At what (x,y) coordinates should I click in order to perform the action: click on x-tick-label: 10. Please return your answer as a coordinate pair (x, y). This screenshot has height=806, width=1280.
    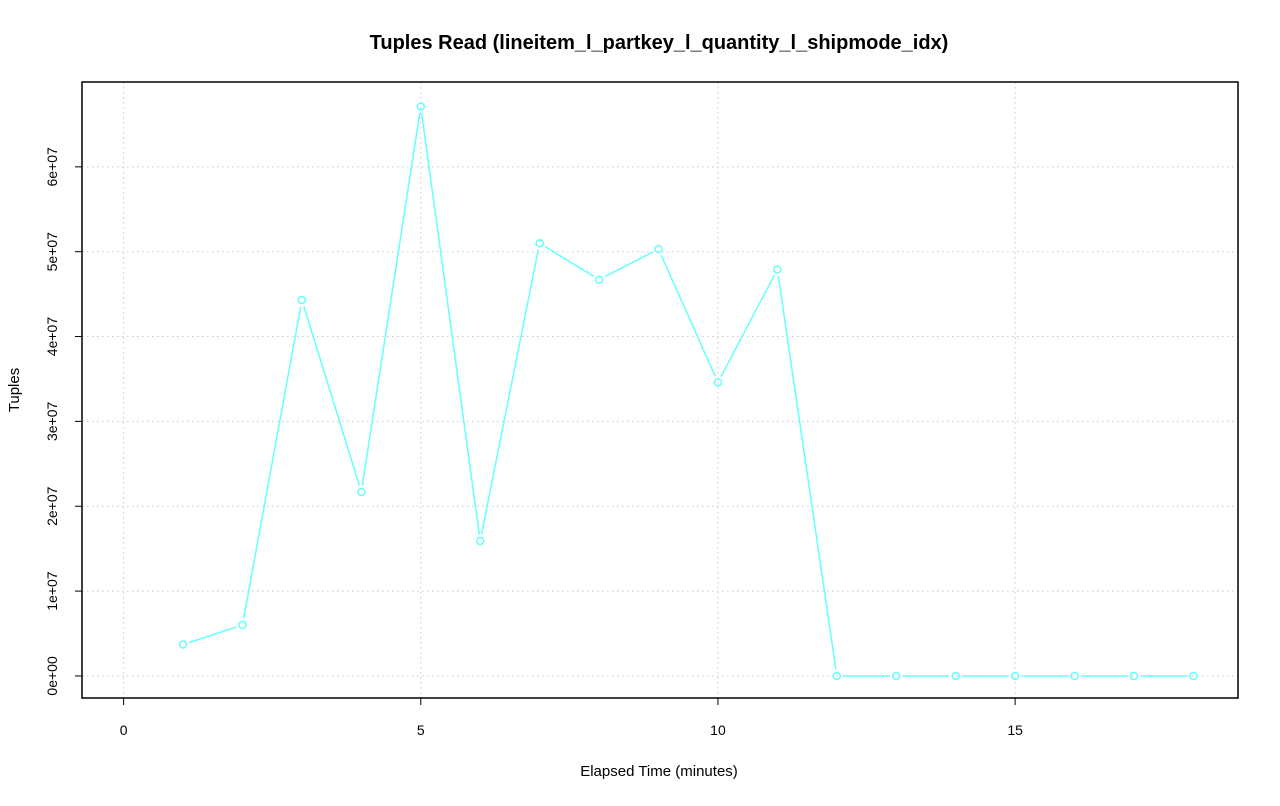
    Looking at the image, I should click on (718, 730).